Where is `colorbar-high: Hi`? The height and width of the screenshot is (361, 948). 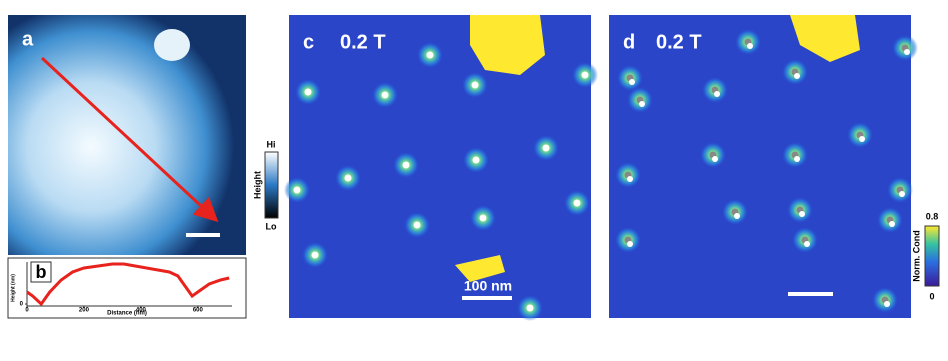 colorbar-high: Hi is located at coordinates (271, 144).